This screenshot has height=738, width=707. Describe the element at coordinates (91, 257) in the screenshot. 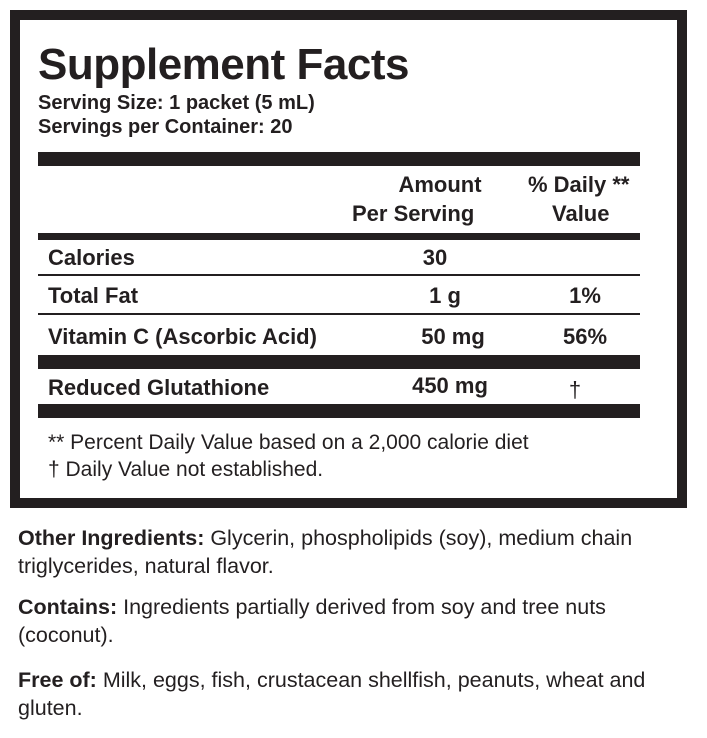

I see `row-name: Calories` at that location.